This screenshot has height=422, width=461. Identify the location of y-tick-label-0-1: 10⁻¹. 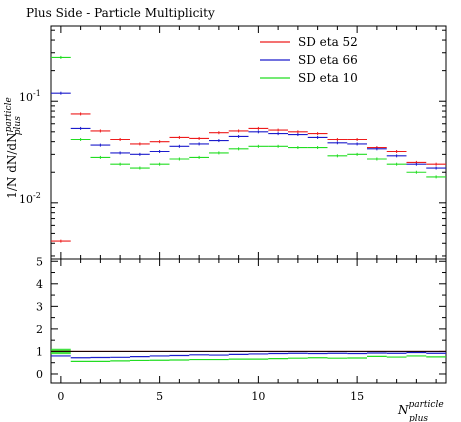
(30, 96).